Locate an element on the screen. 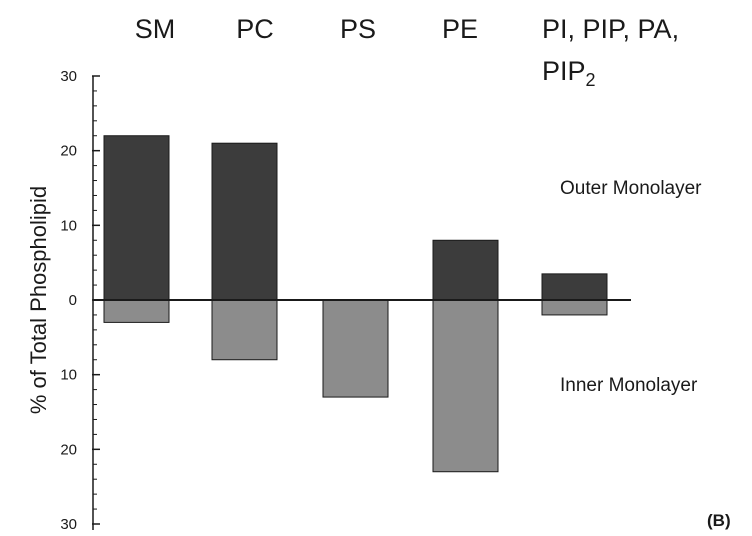 This screenshot has width=752, height=536. category-label-4: PI, PIP, PA, is located at coordinates (610, 29).